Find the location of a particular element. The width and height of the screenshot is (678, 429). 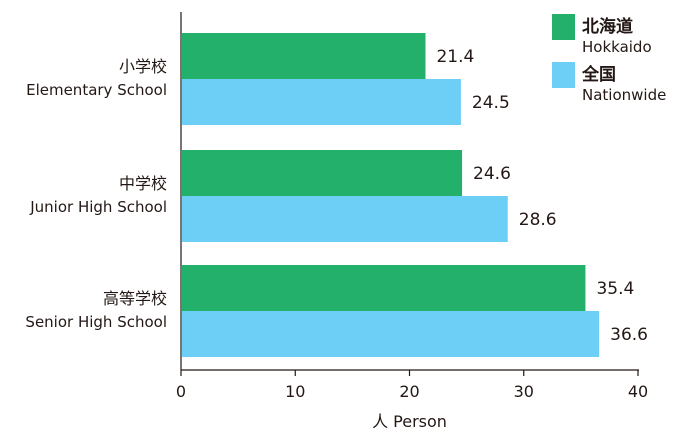

value-label: 24.5 is located at coordinates (491, 103).